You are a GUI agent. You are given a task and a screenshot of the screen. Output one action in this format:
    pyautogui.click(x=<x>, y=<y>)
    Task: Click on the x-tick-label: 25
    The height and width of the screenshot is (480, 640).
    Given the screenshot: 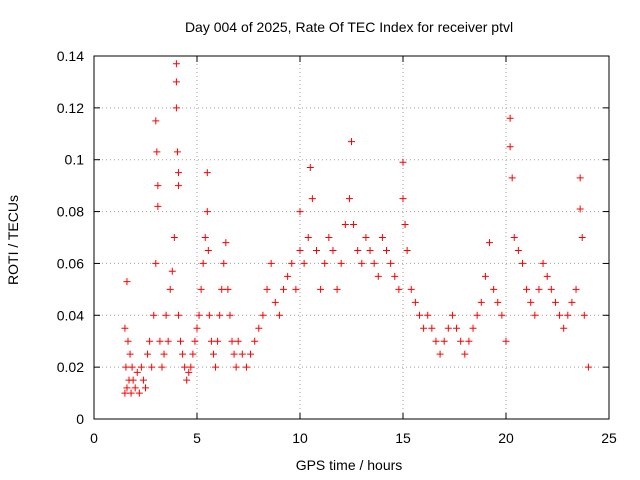 What is the action you would take?
    pyautogui.click(x=609, y=438)
    